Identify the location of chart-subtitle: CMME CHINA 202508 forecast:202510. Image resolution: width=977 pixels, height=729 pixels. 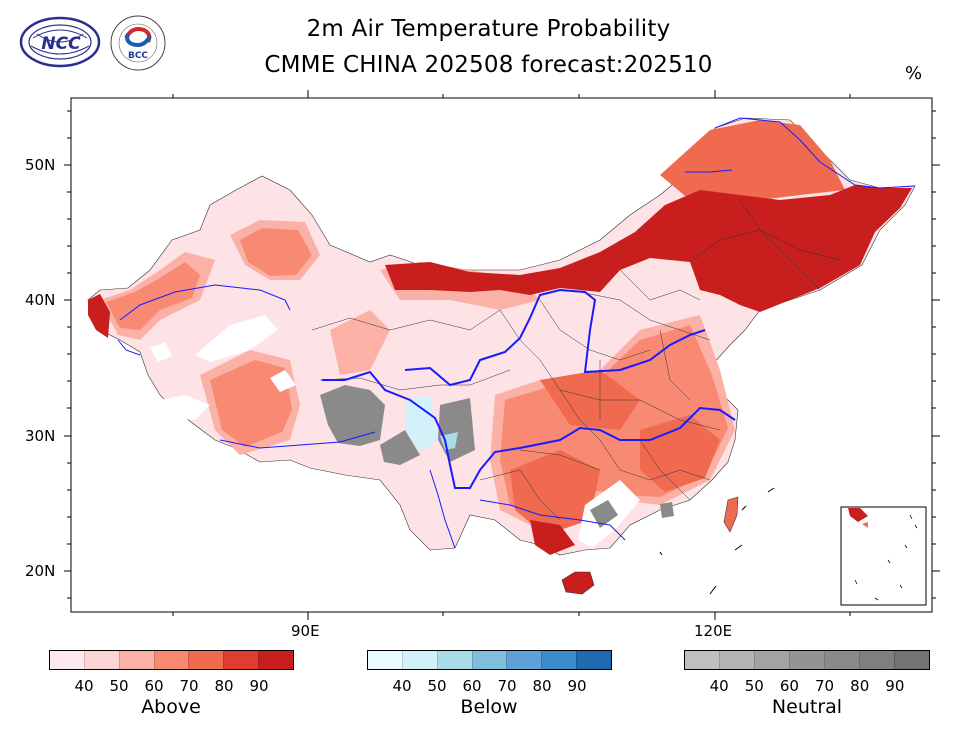
(488, 65).